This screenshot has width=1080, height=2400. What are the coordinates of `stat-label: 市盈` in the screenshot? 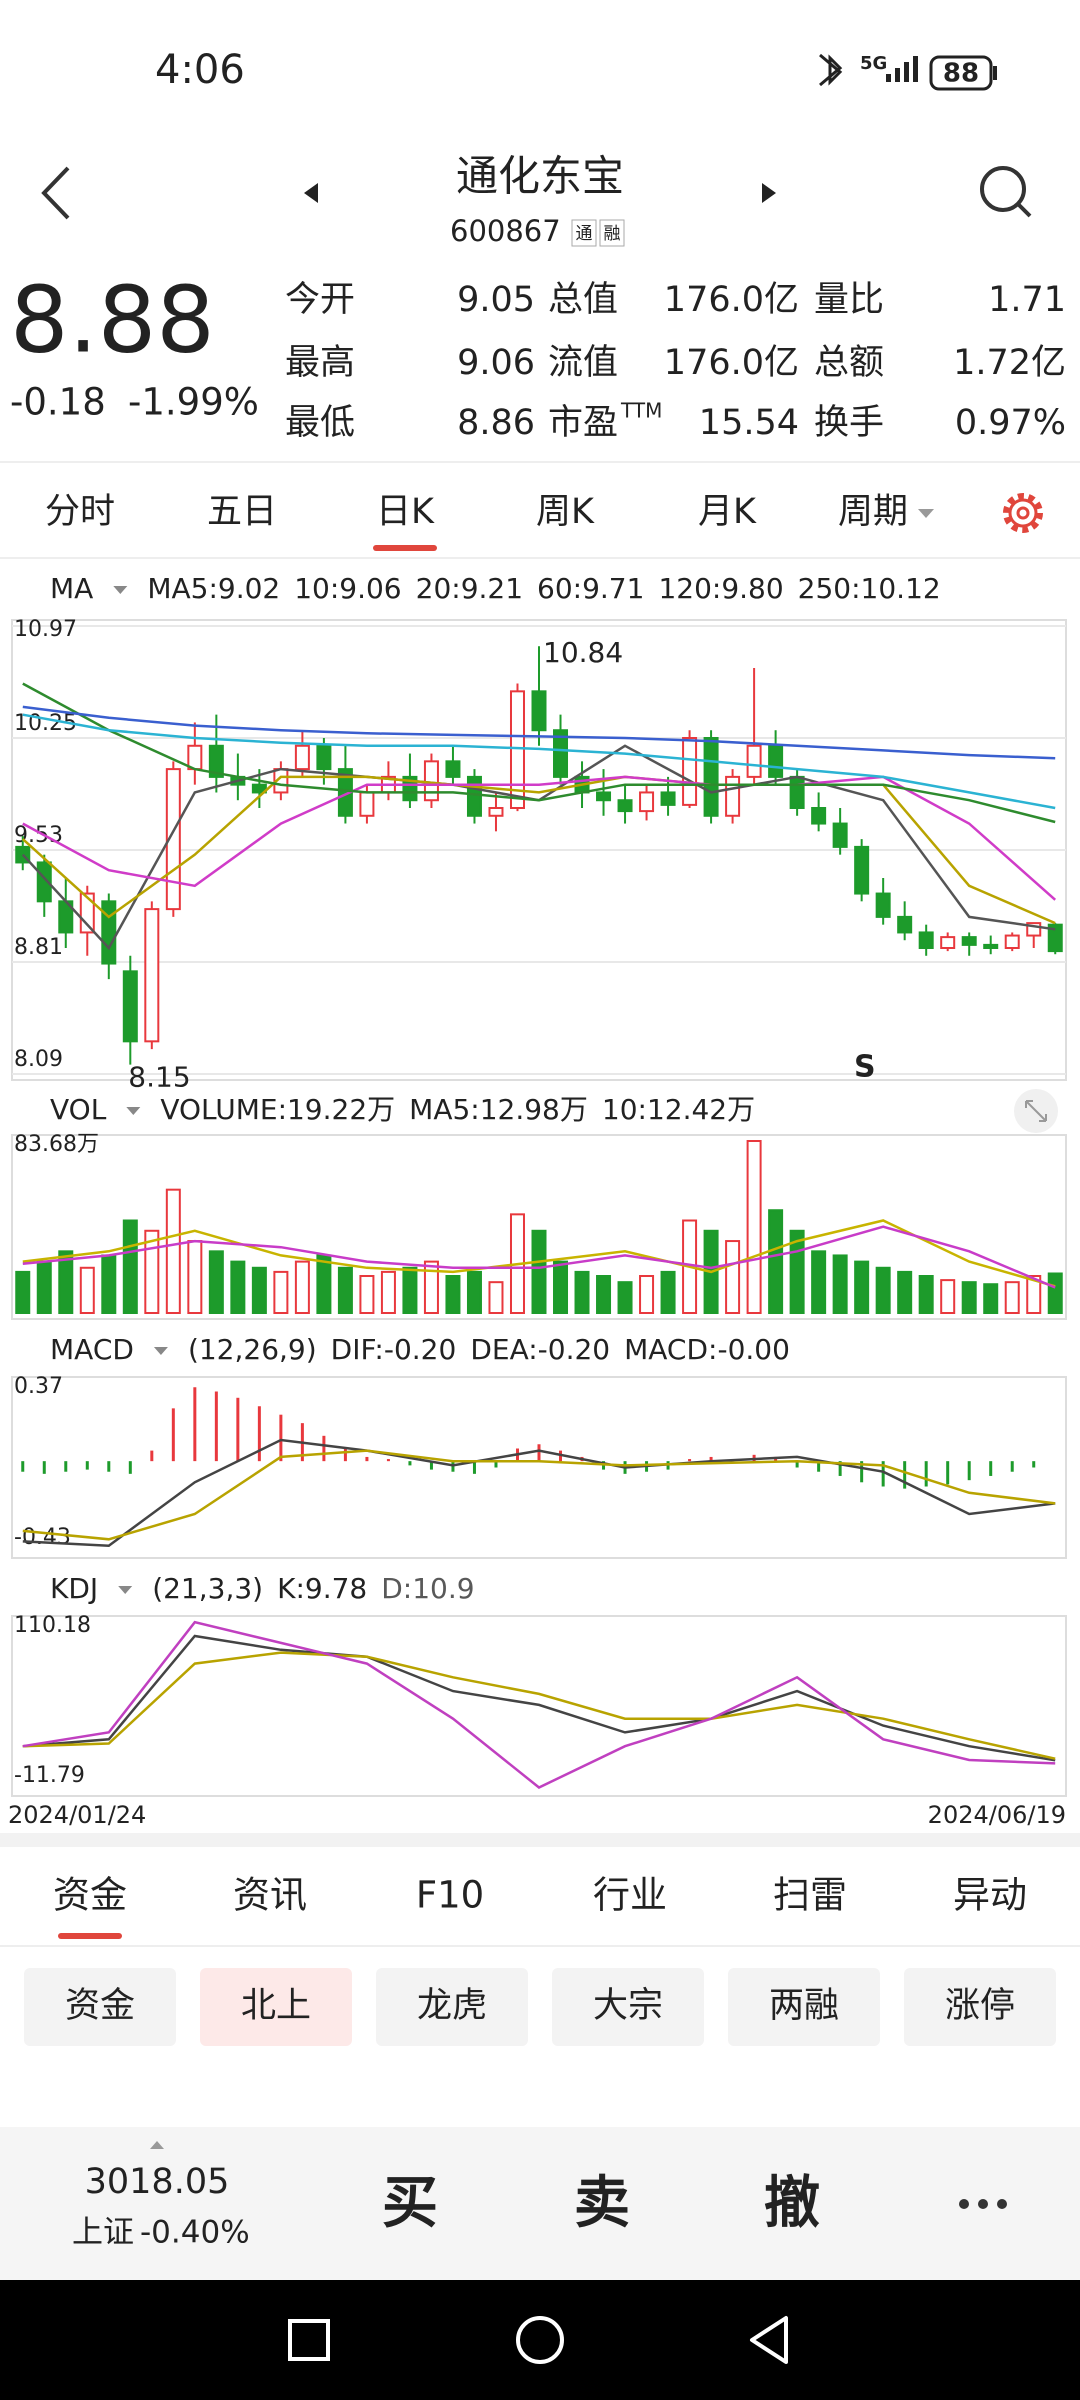 It's located at (583, 423).